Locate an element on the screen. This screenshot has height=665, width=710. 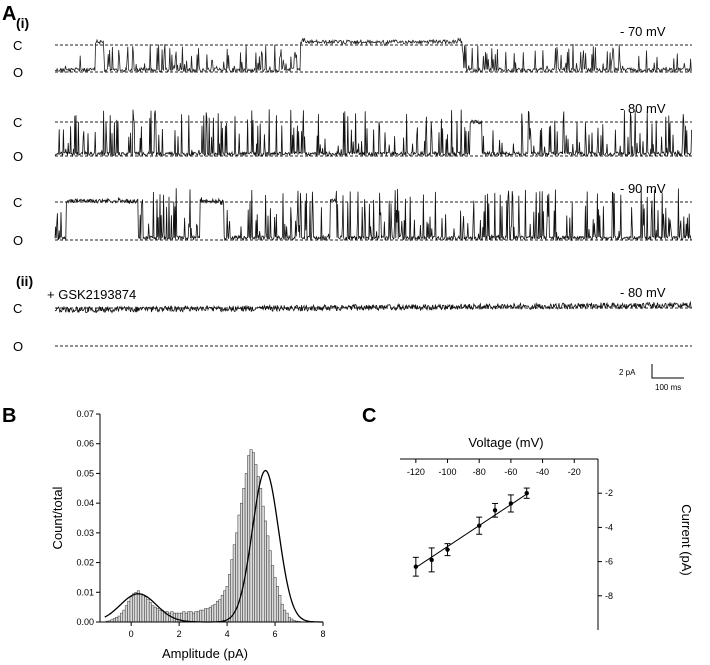
trace-3-closed-label: C is located at coordinates (17, 202).